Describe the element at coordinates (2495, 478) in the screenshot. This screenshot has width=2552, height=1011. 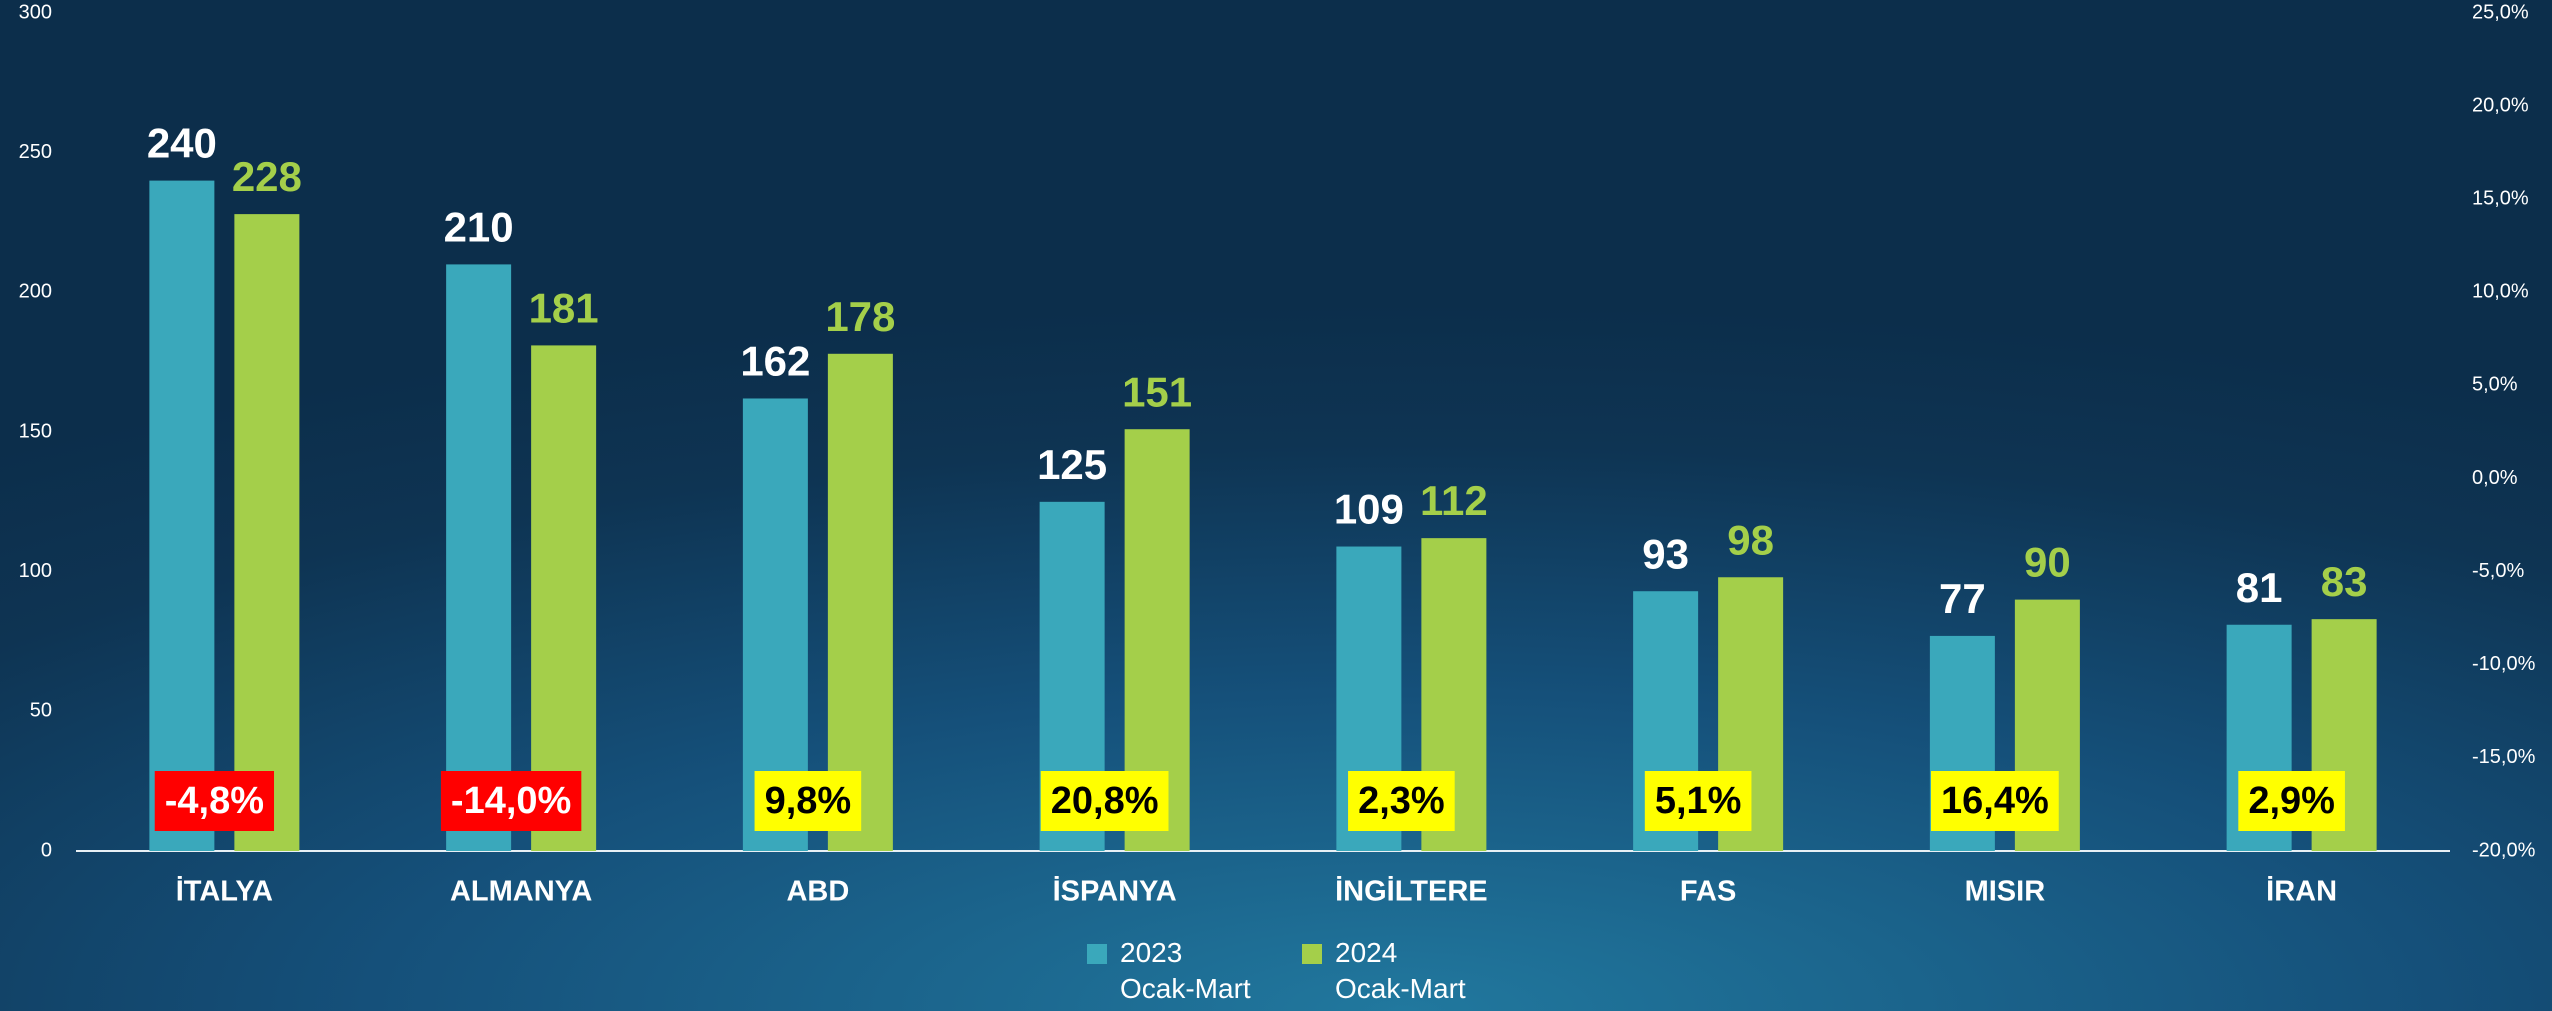
I see `y2-tick-label: 0,0%` at that location.